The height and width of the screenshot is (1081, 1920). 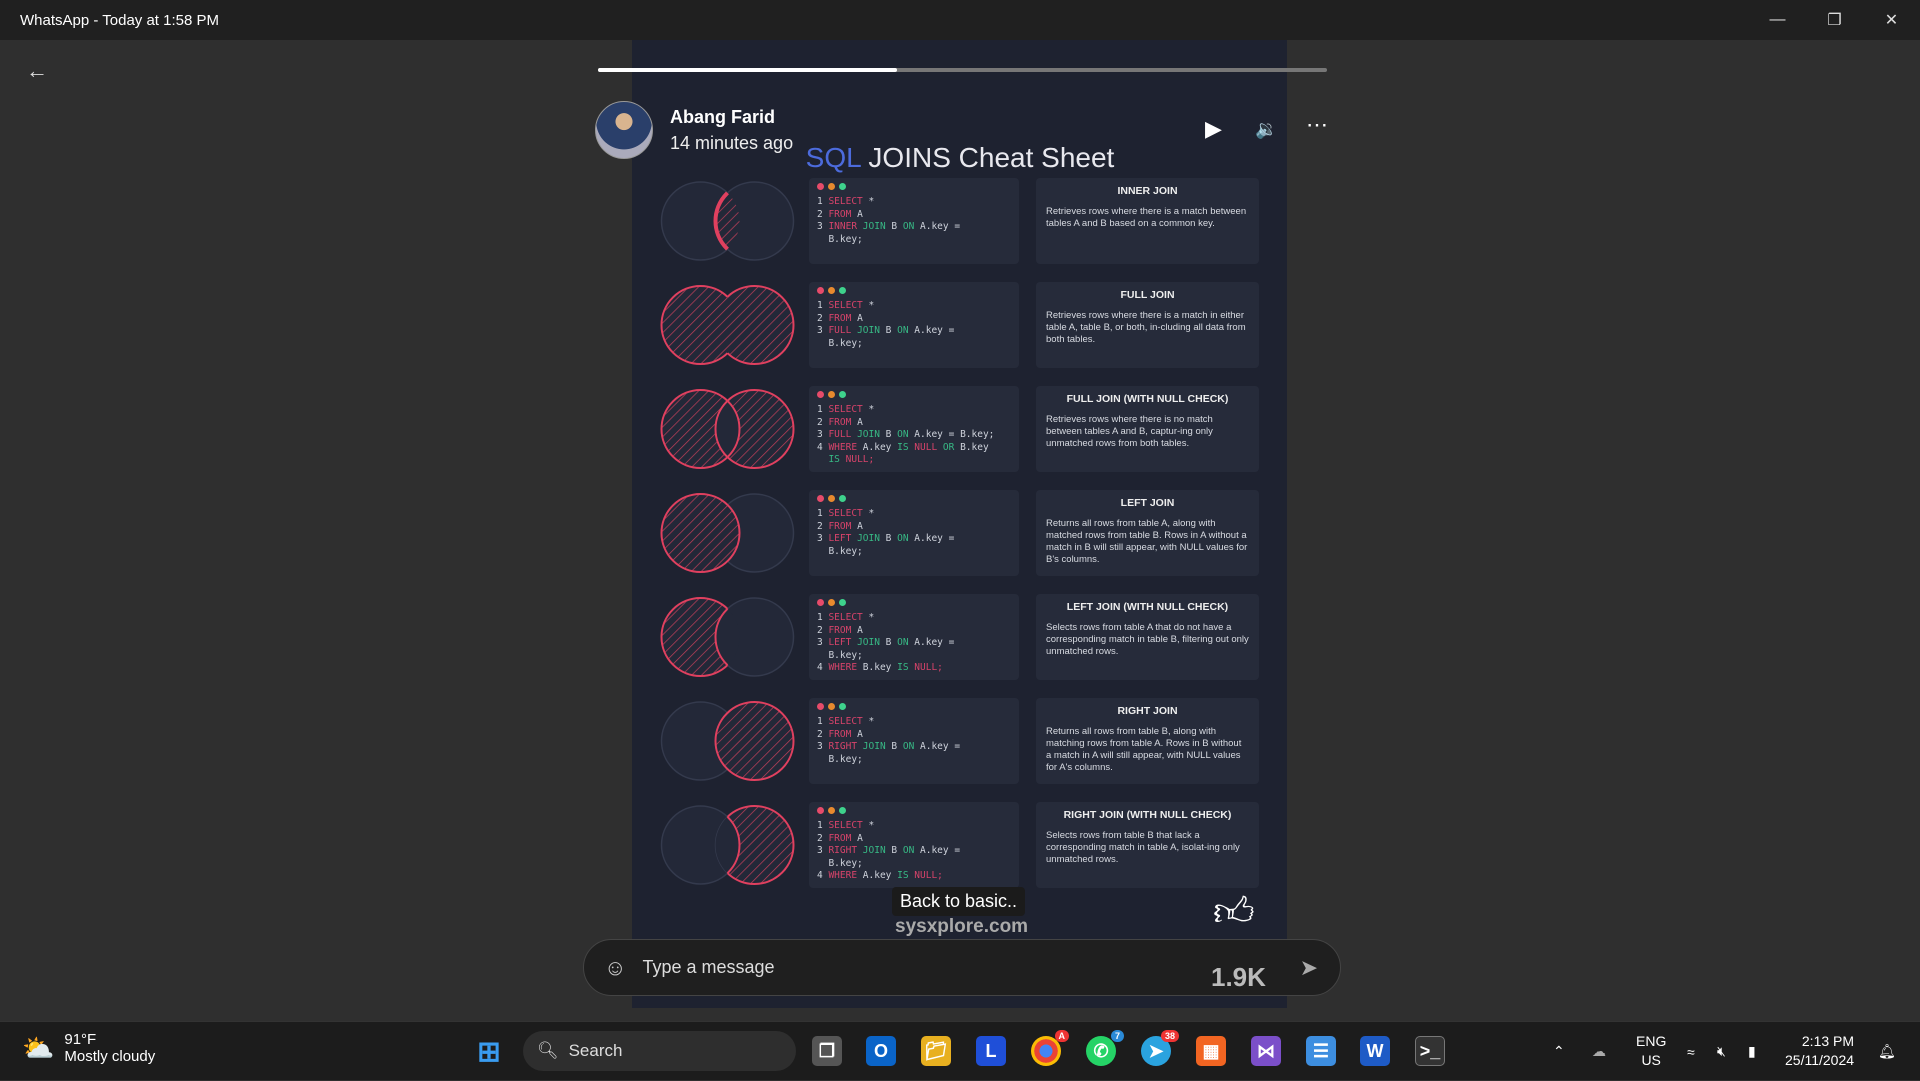 I want to click on visual-studio-icon: ⋈, so click(x=1266, y=1051).